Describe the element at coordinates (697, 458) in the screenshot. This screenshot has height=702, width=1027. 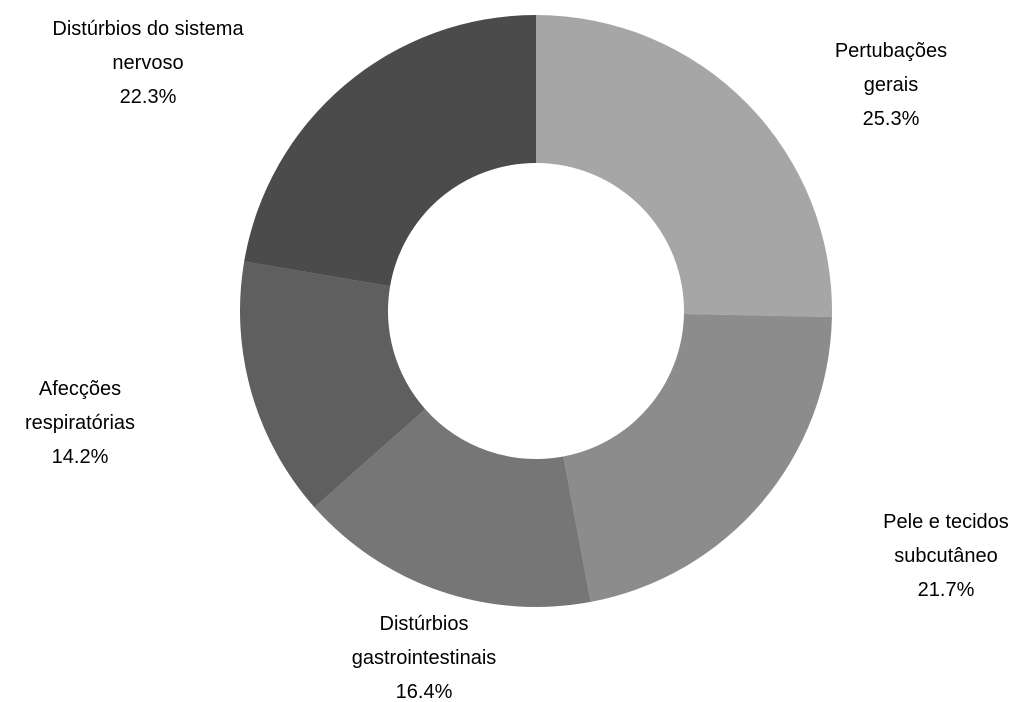
I see `slice-pele-e-tecidos-subcutaneo` at that location.